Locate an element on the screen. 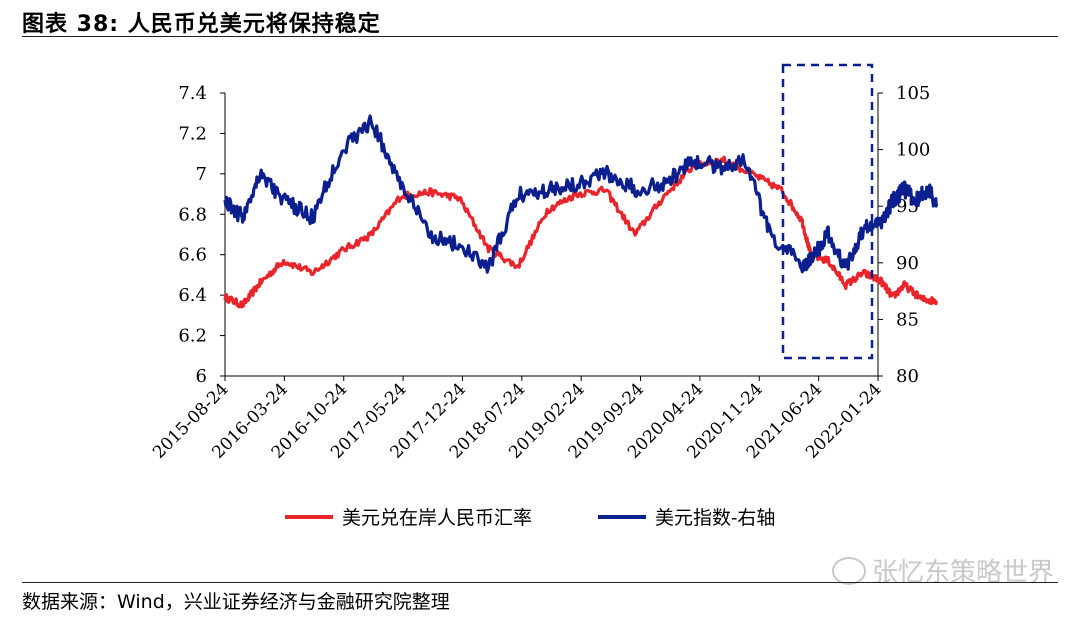  watermark-text: 张忆东策略世界 is located at coordinates (962, 573).